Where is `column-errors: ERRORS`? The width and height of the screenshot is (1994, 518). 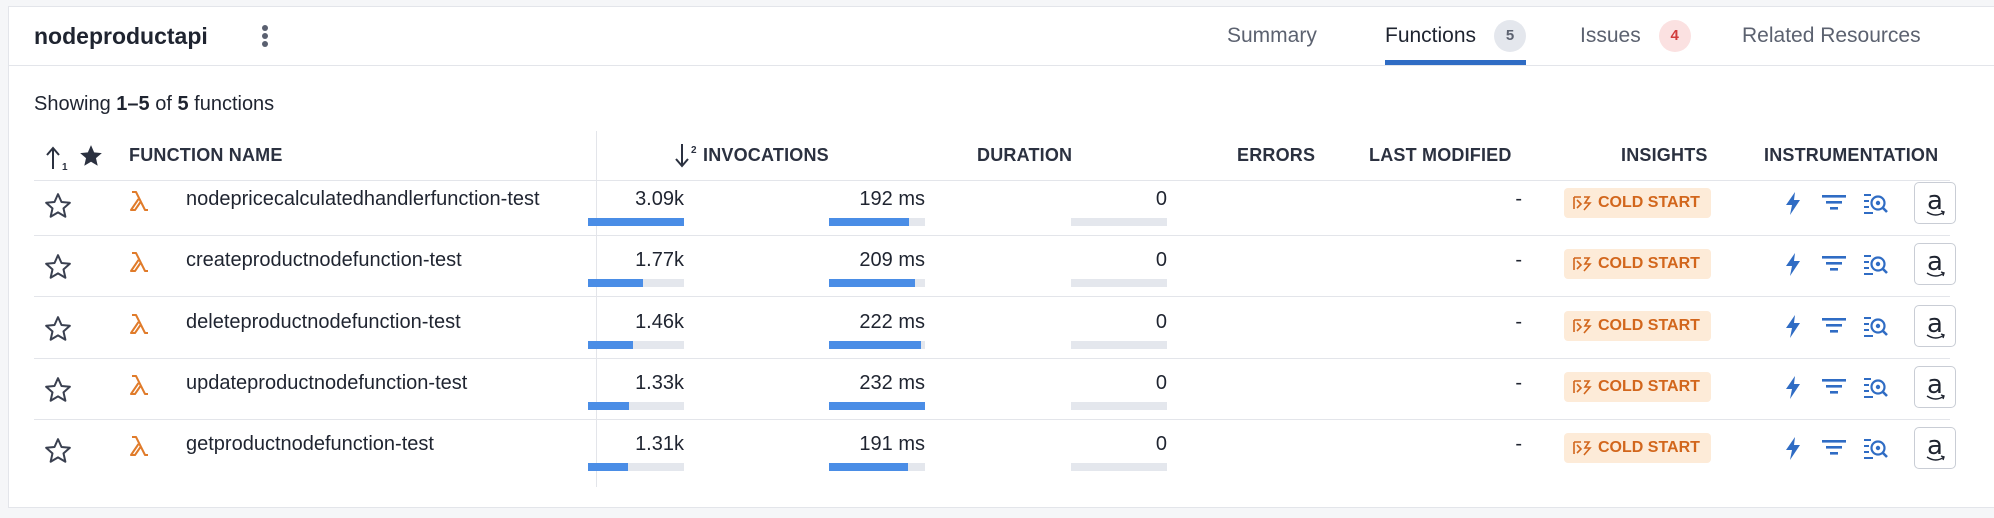
column-errors: ERRORS is located at coordinates (1276, 155).